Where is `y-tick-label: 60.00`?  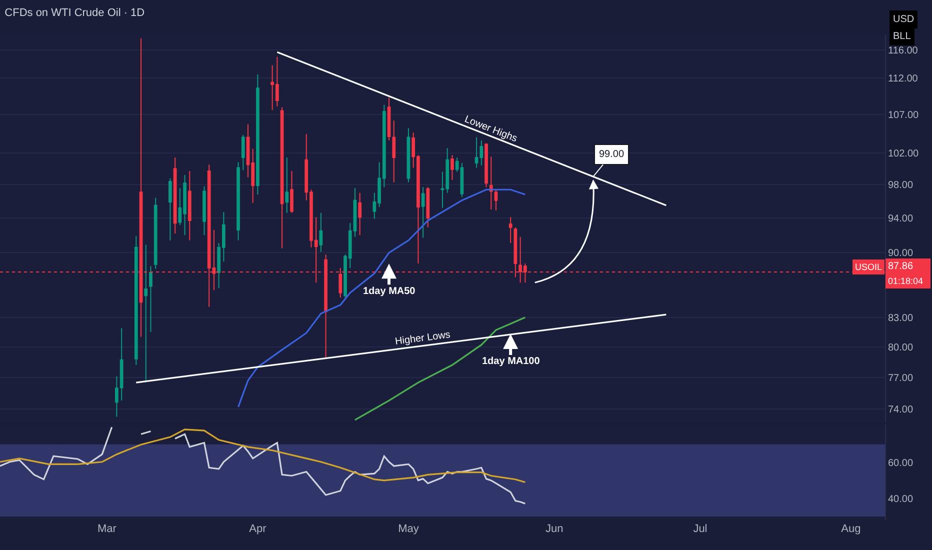
y-tick-label: 60.00 is located at coordinates (901, 463).